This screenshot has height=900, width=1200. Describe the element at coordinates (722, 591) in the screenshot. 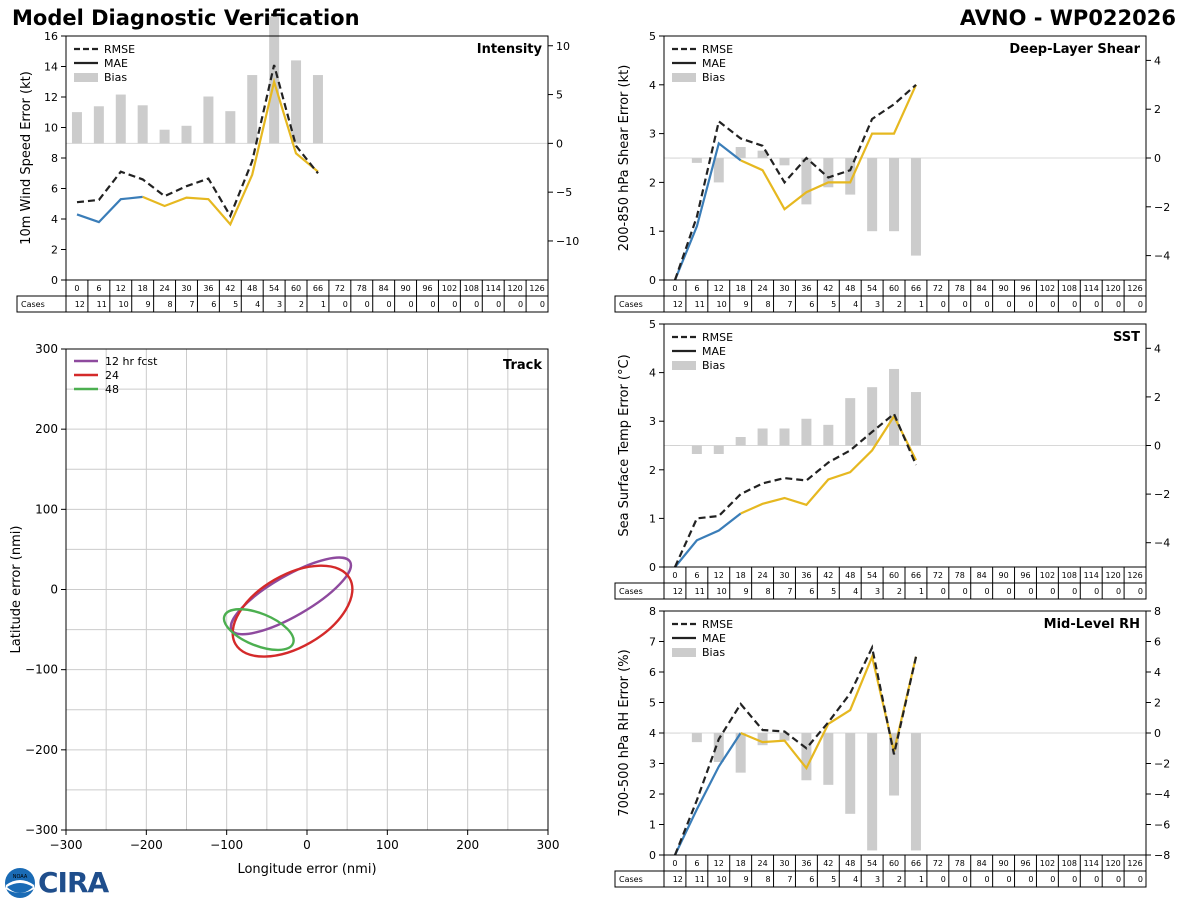

I see `cases-cell: 10` at that location.